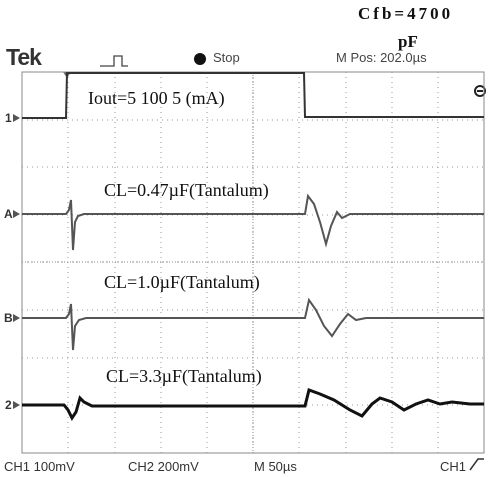 Image resolution: width=490 pixels, height=477 pixels. Describe the element at coordinates (156, 98) in the screenshot. I see `iout-annotation: Iout=5 100 5 (mA)` at that location.